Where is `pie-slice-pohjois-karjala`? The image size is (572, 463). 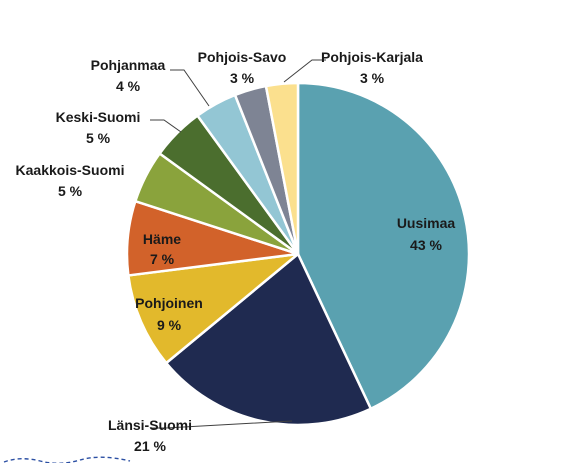
pie-slice-pohjois-karjala is located at coordinates (282, 168).